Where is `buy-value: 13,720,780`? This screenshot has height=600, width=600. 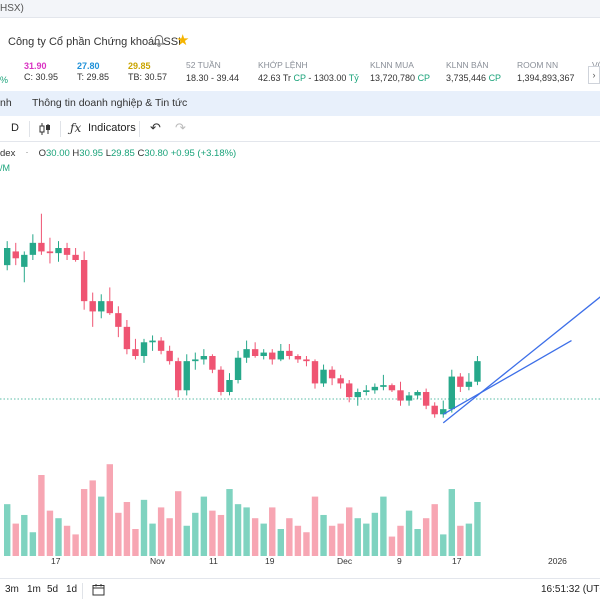 buy-value: 13,720,780 is located at coordinates (393, 78).